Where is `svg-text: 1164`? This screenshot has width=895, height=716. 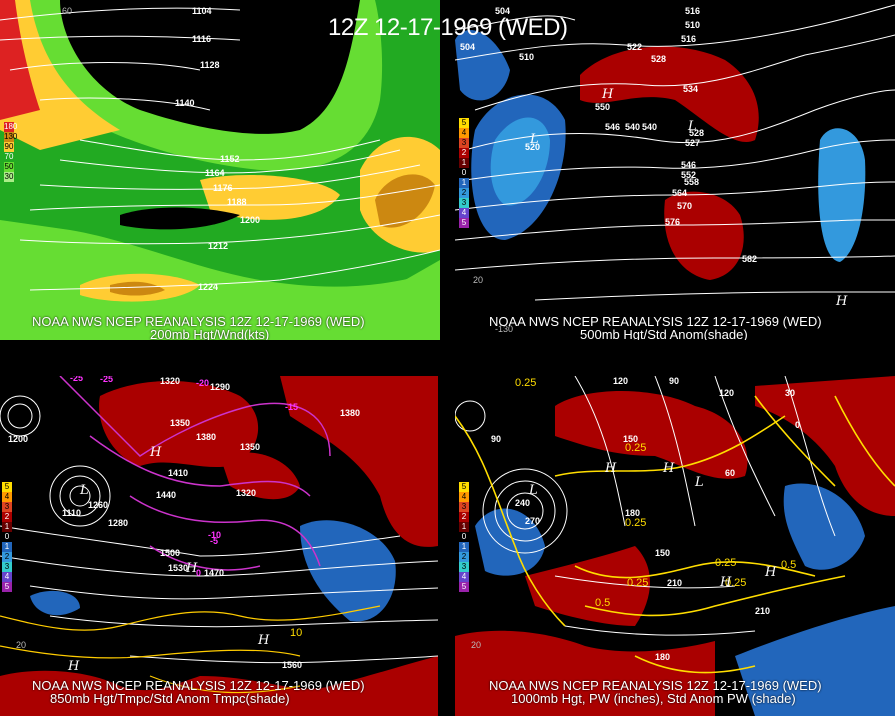 svg-text: 1164 is located at coordinates (215, 173).